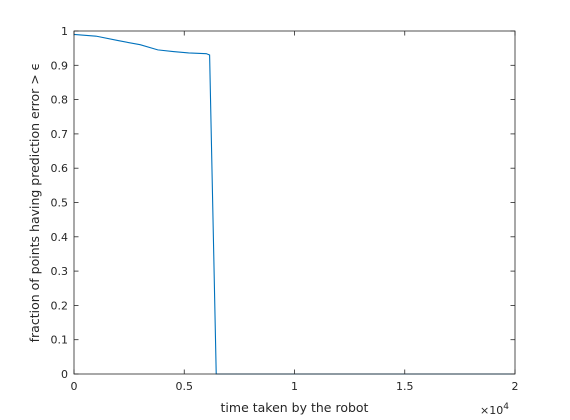 This screenshot has width=570, height=420. I want to click on y-tick-label: 0.9, so click(60, 65).